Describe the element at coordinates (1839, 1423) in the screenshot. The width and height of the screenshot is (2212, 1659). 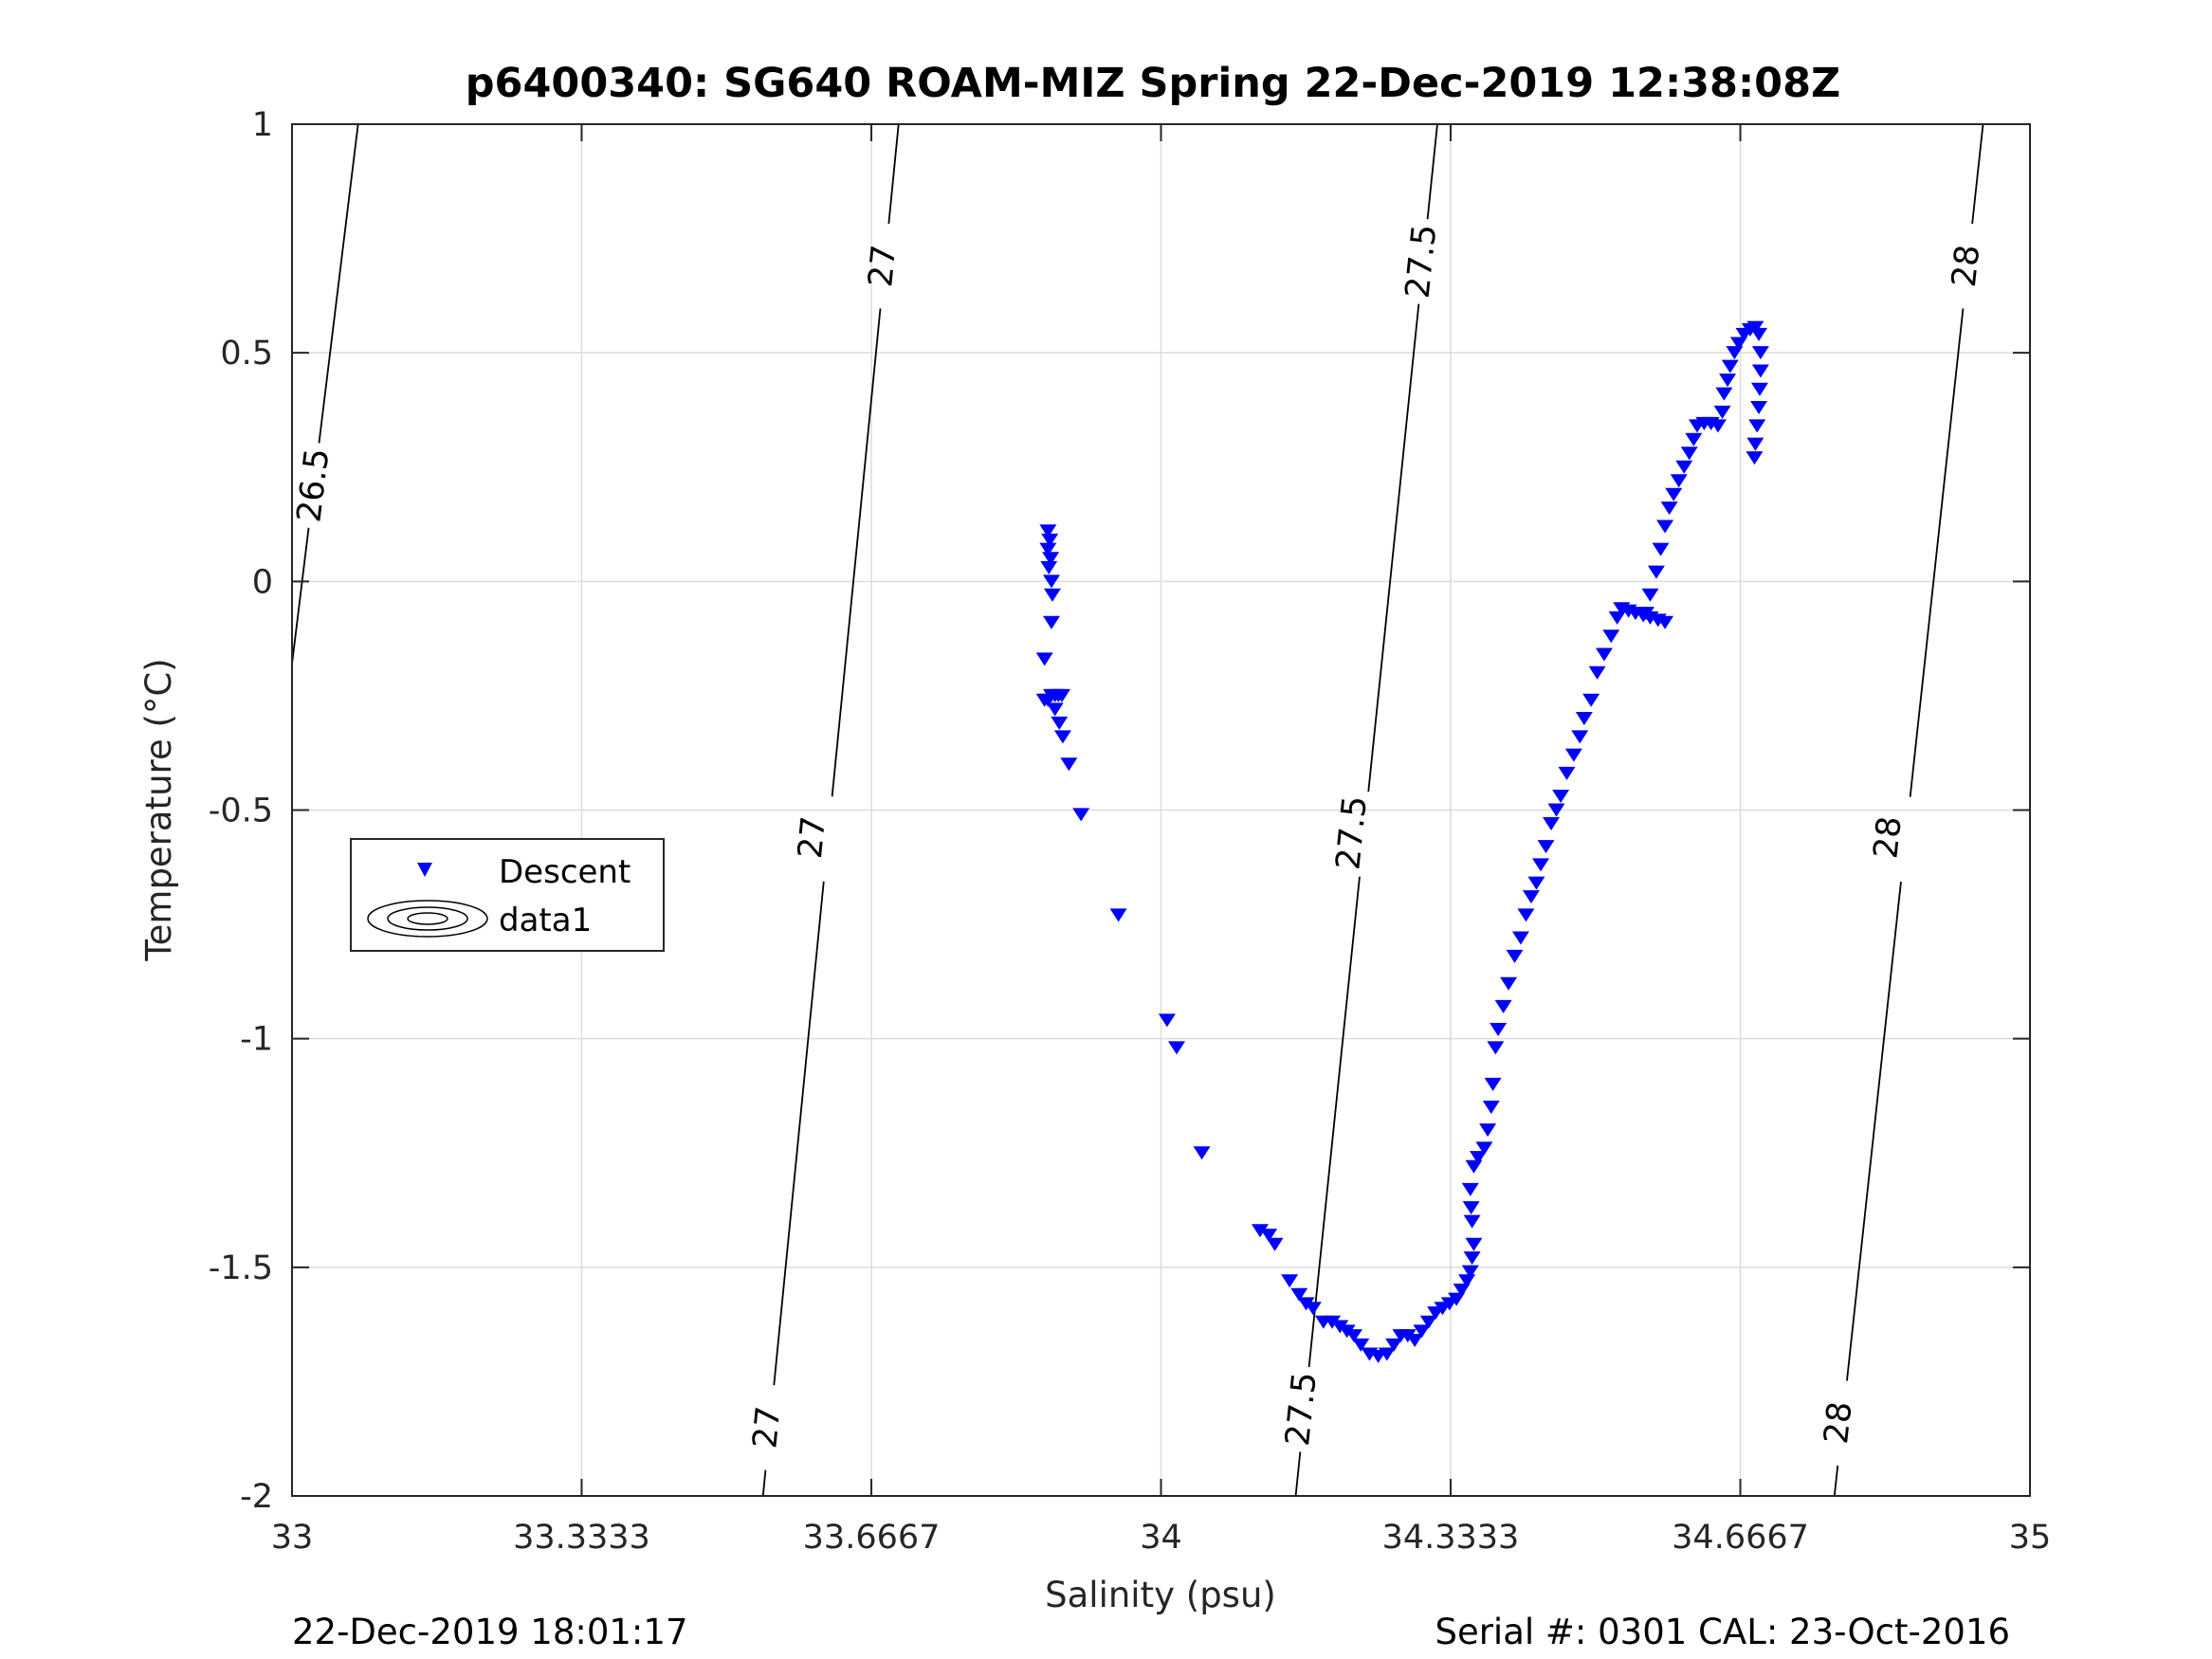
I see `isopycnal-label: 28` at that location.